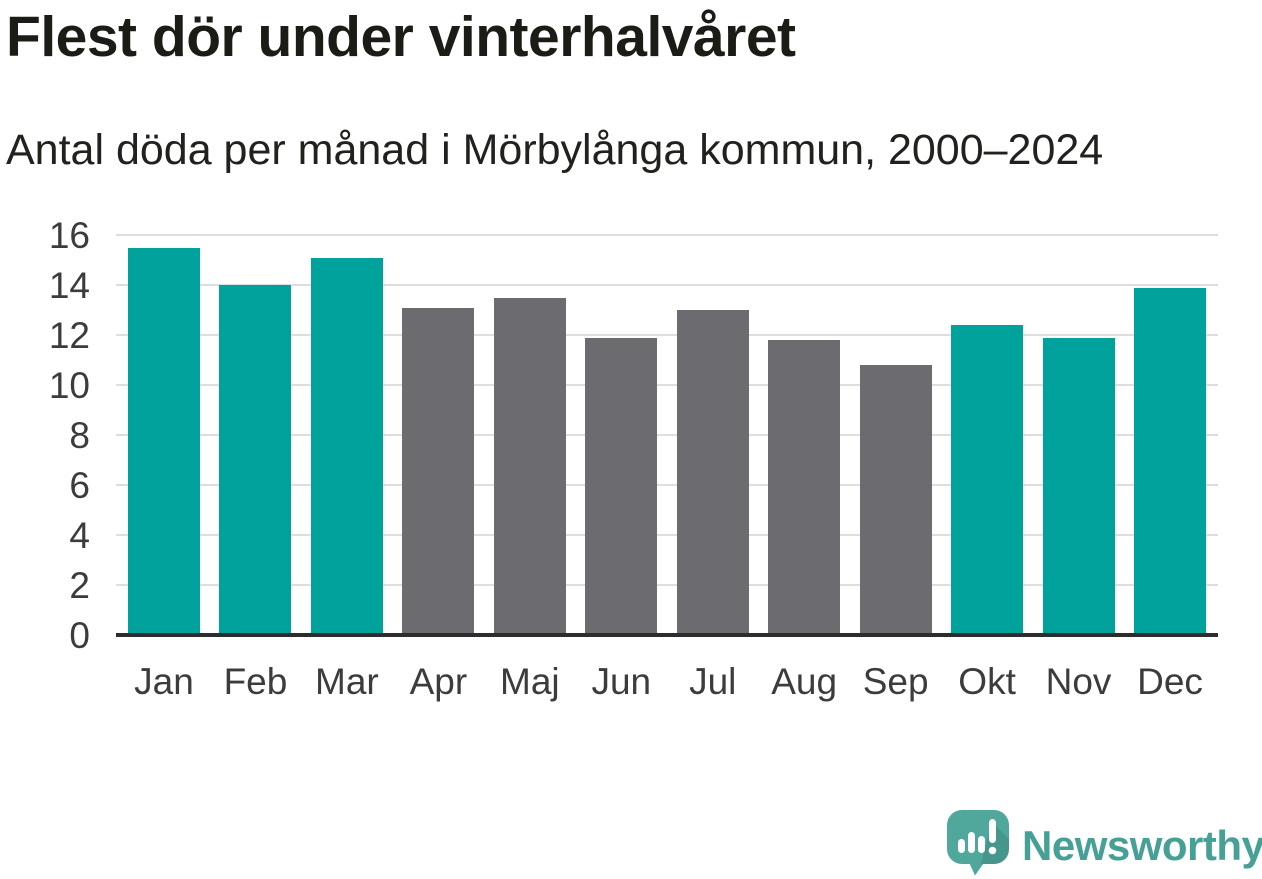  Describe the element at coordinates (987, 480) in the screenshot. I see `bar-okt` at that location.